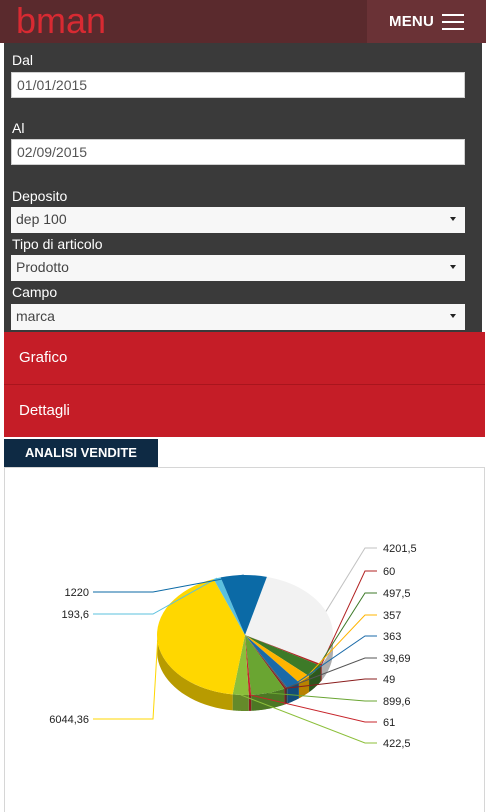  Describe the element at coordinates (18, 128) in the screenshot. I see `al-label: Al` at that location.